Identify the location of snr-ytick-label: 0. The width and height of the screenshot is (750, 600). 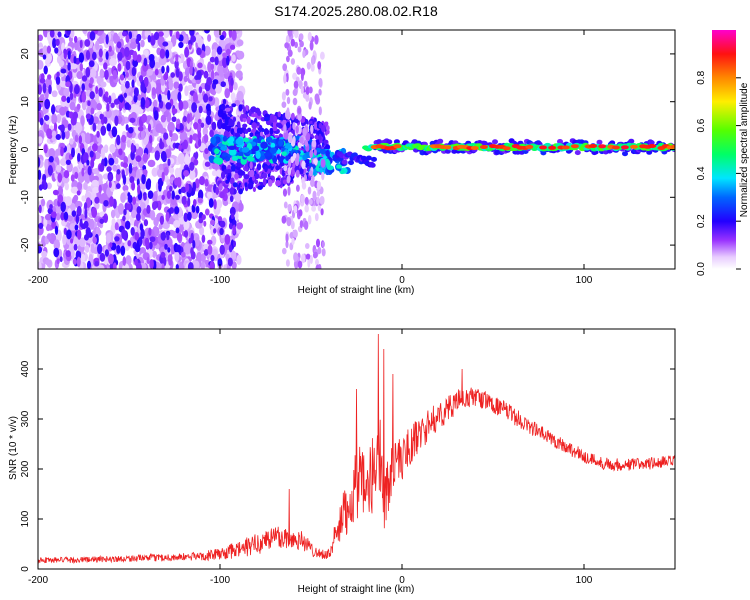
(25, 569).